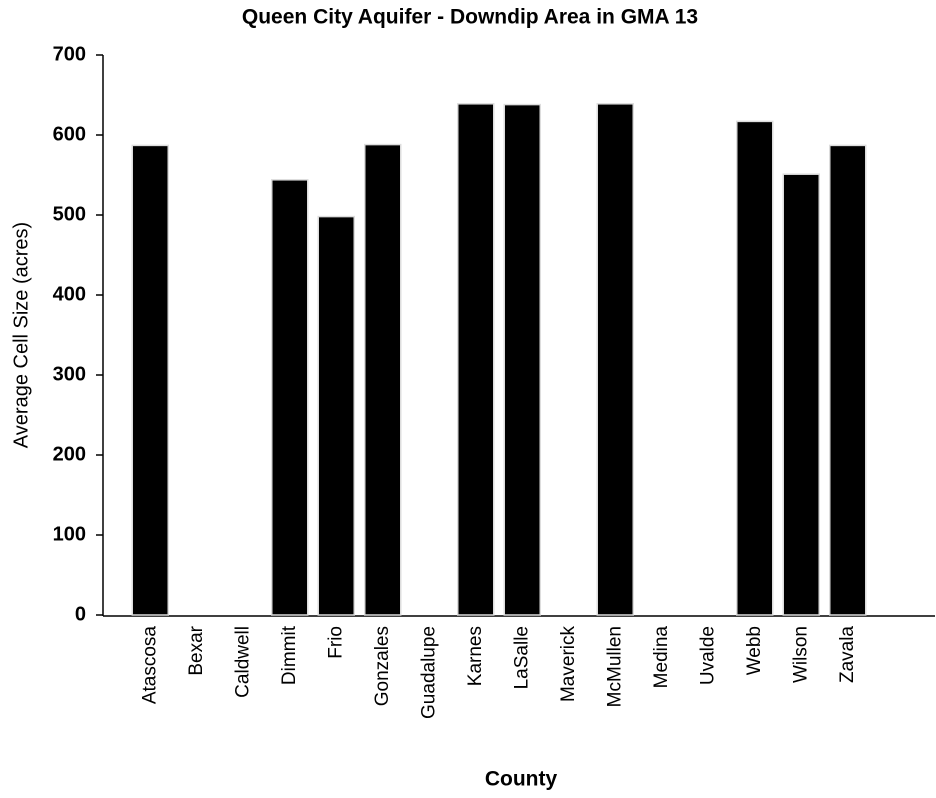 This screenshot has width=936, height=798. Describe the element at coordinates (382, 666) in the screenshot. I see `x-tick-label: Gonzales` at that location.